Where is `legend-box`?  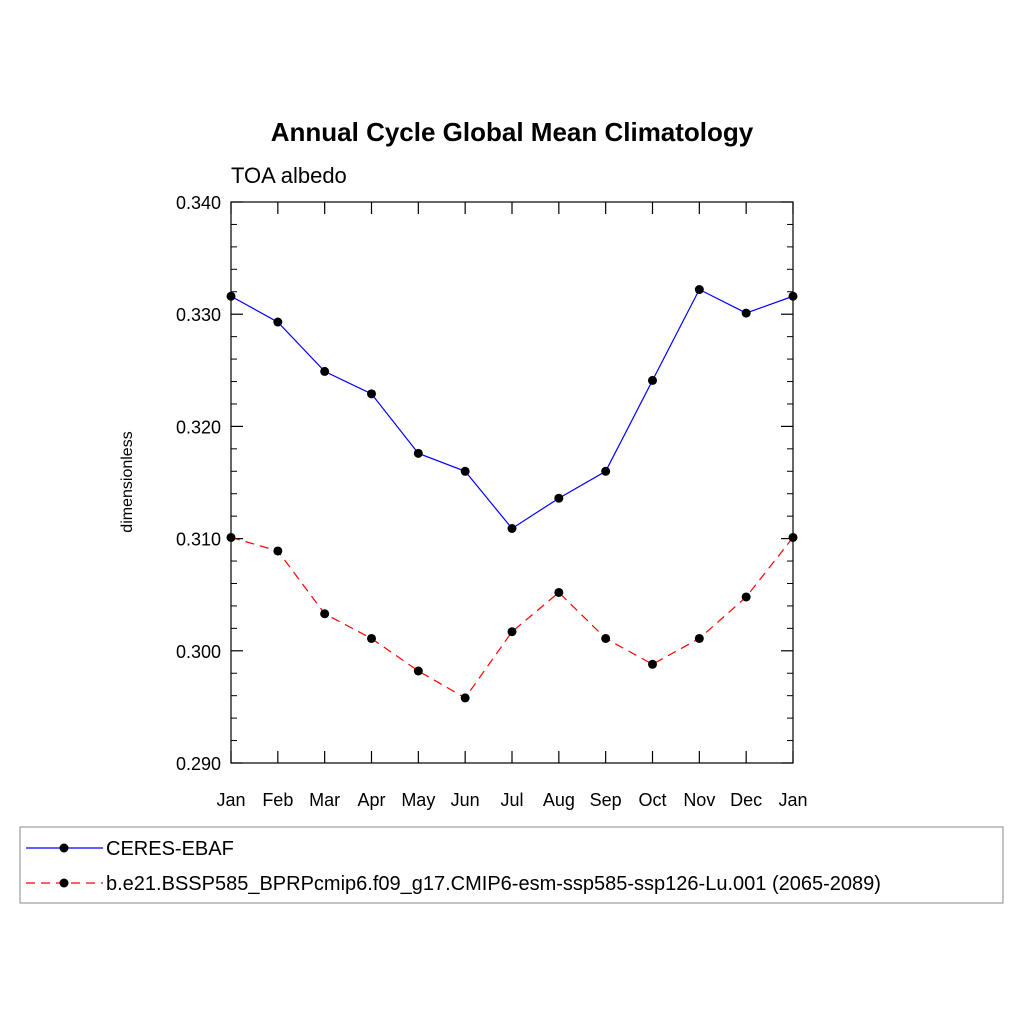 legend-box is located at coordinates (511, 865).